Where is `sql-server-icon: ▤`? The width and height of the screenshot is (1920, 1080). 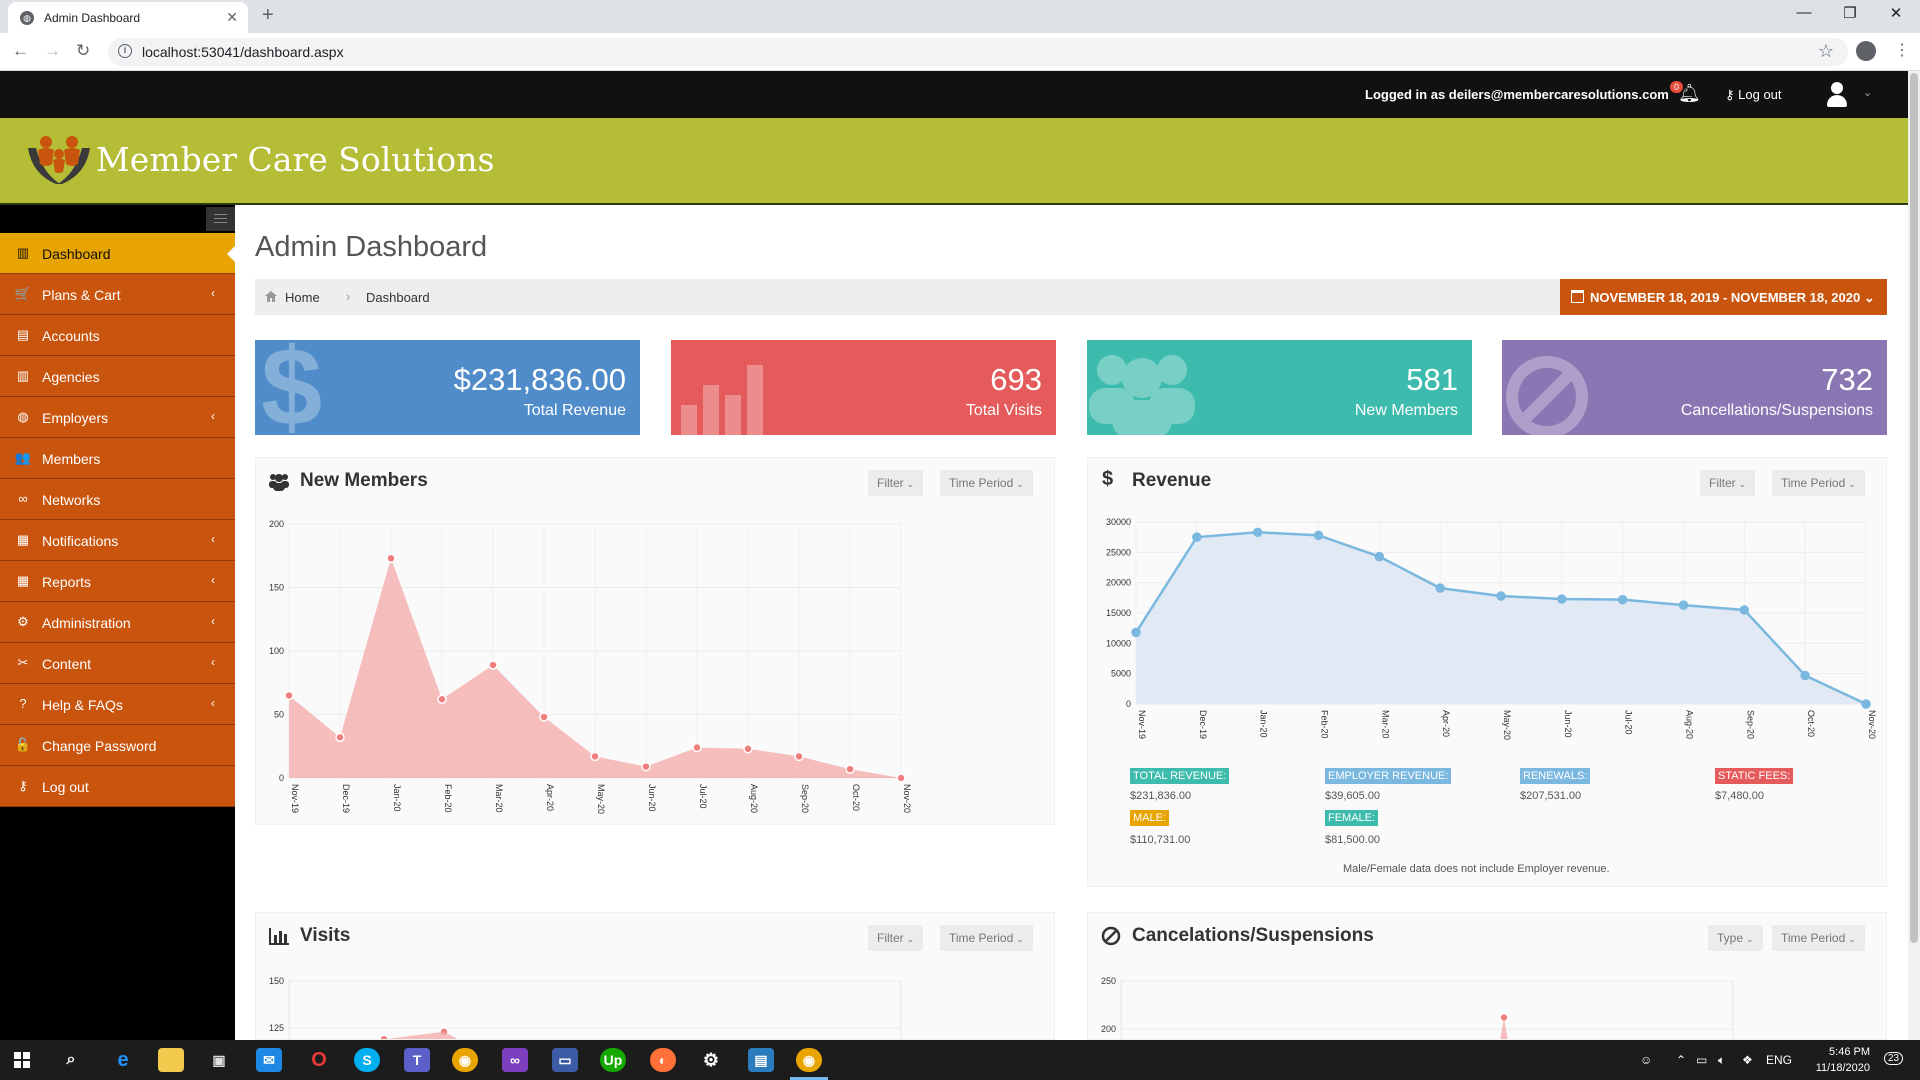
sql-server-icon: ▤ is located at coordinates (761, 1060).